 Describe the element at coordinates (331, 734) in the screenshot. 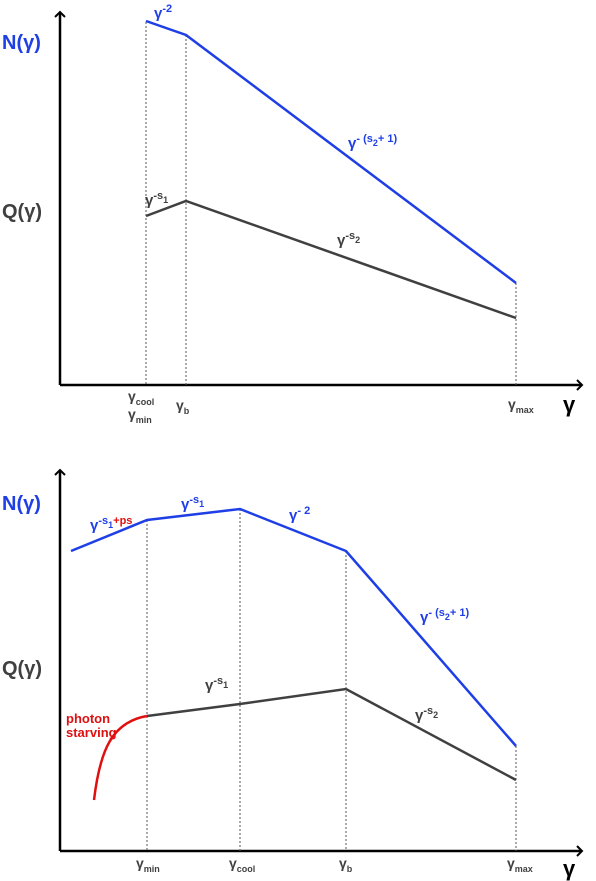

I see `bottom-q-curve` at that location.